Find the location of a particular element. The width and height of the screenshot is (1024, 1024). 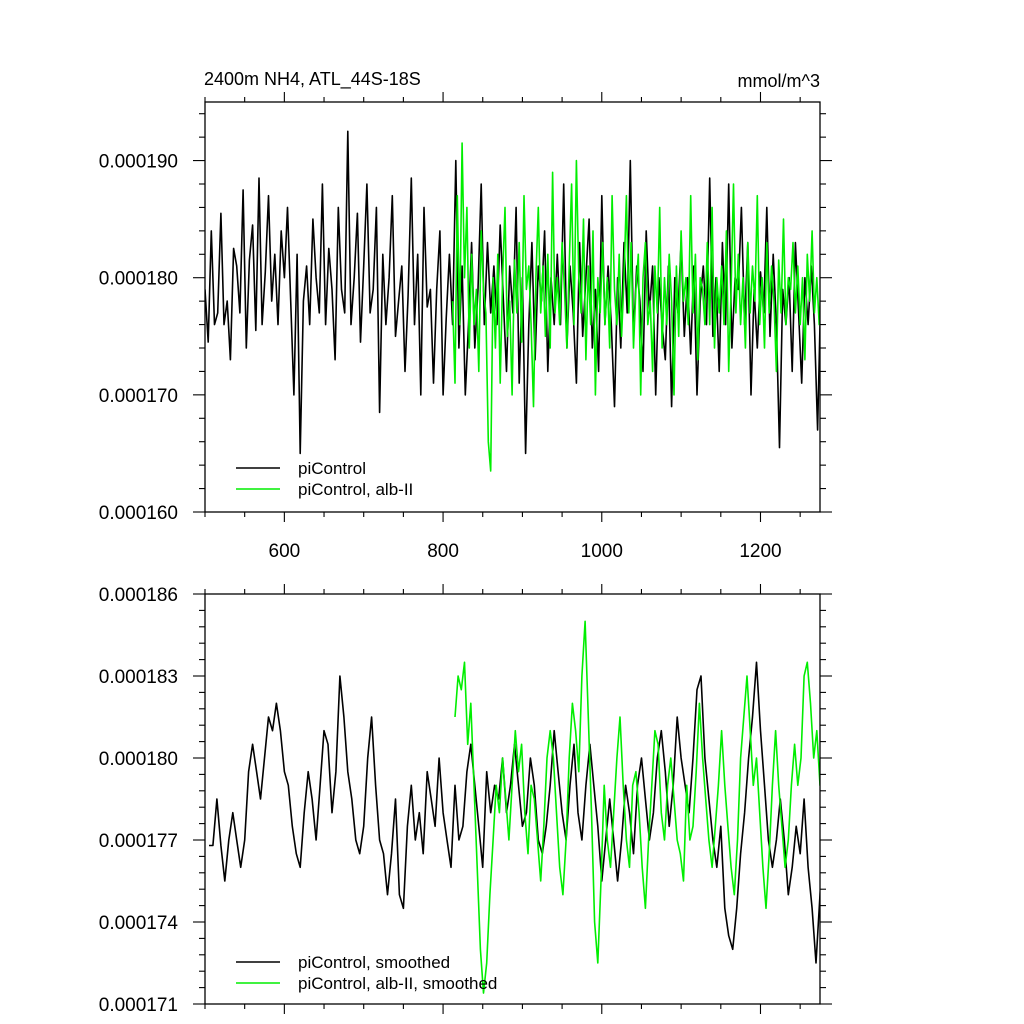

legend-label: piControl, alb-II is located at coordinates (355, 489).